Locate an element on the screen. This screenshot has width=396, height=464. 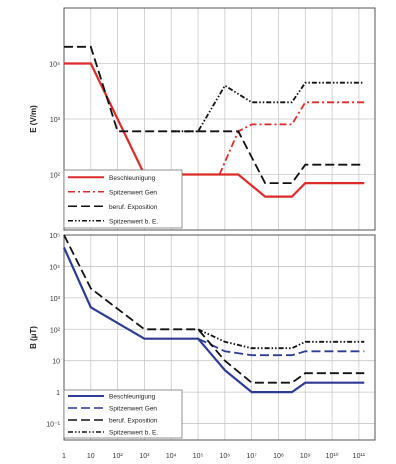
x-tick-label: 10 is located at coordinates (91, 456).